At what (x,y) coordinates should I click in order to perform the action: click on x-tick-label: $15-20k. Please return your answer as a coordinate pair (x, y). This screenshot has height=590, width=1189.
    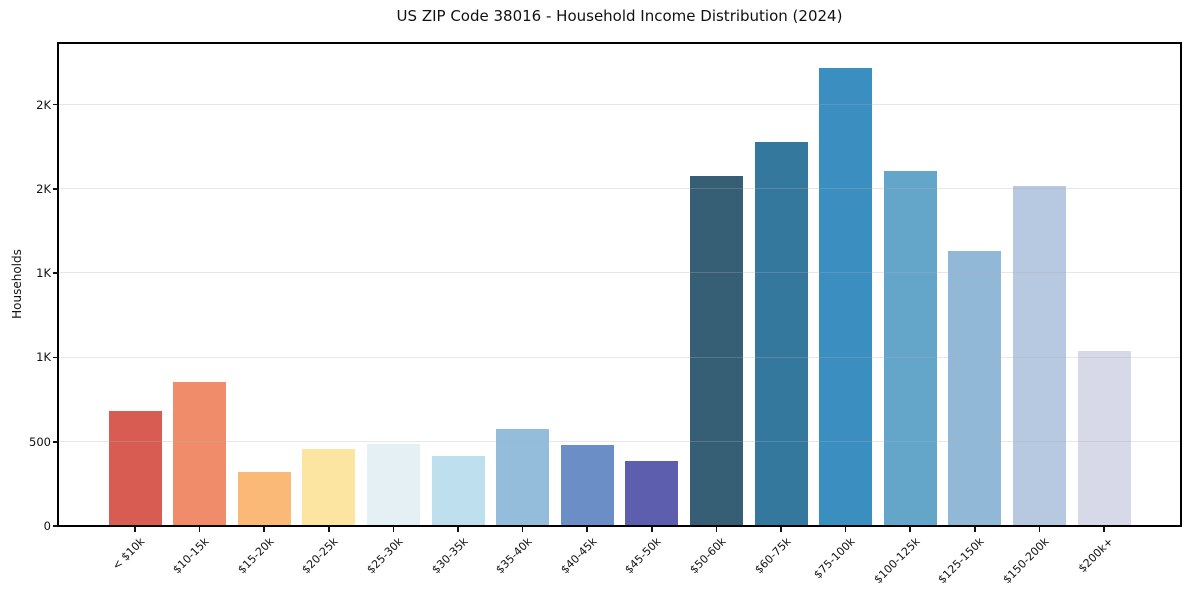
    Looking at the image, I should click on (256, 556).